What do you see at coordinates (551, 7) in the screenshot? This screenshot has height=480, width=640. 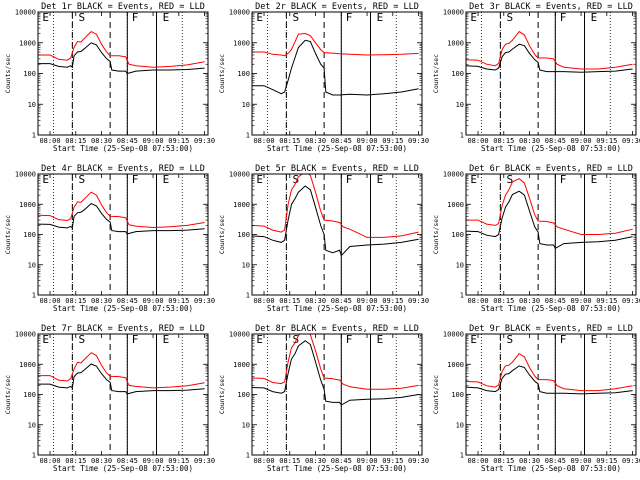 I see `panel-title: Det 3r BLACK = Events, RED = LLD` at bounding box center [551, 7].